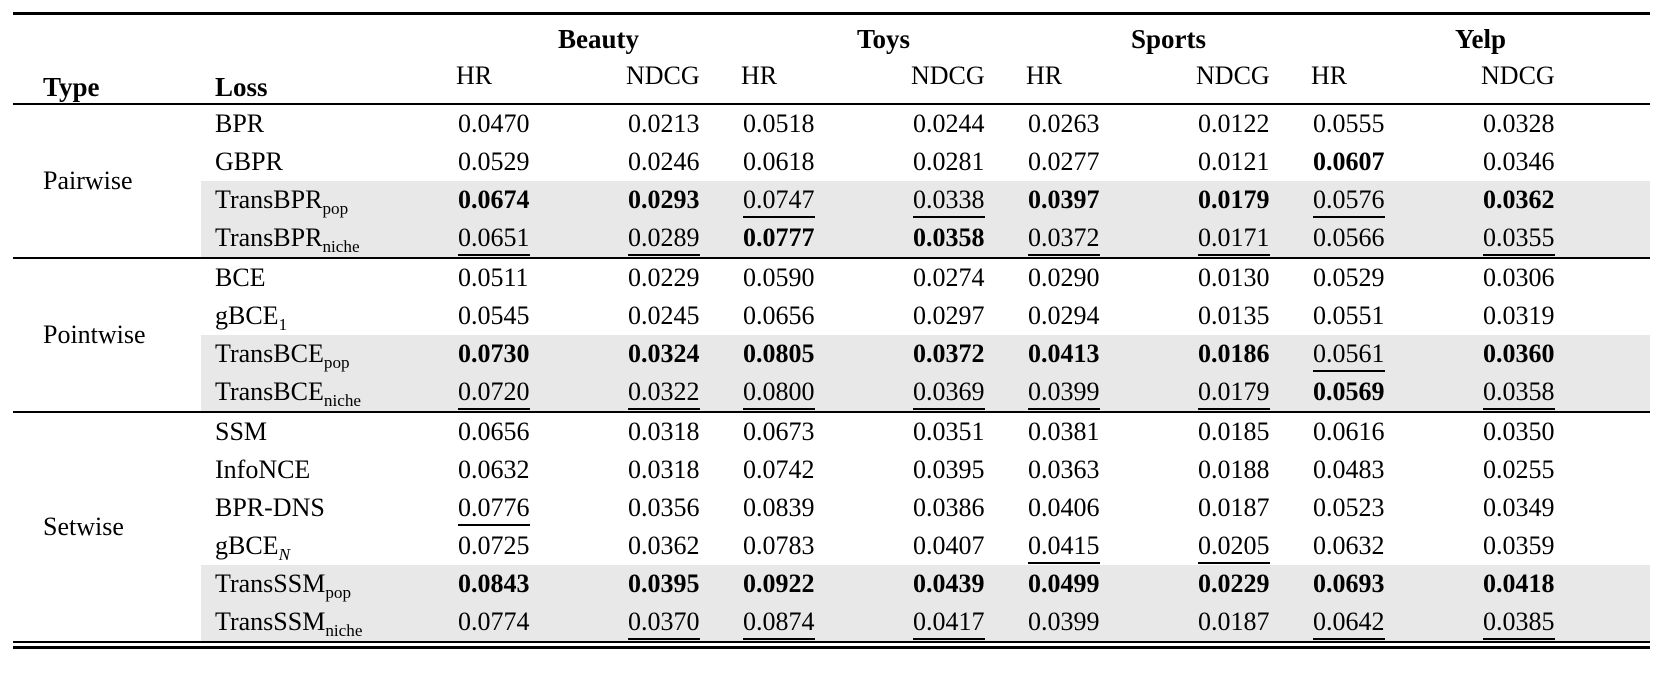 The width and height of the screenshot is (1663, 677). What do you see at coordinates (541, 200) in the screenshot?
I see `metric-value-cell: 0.0674` at bounding box center [541, 200].